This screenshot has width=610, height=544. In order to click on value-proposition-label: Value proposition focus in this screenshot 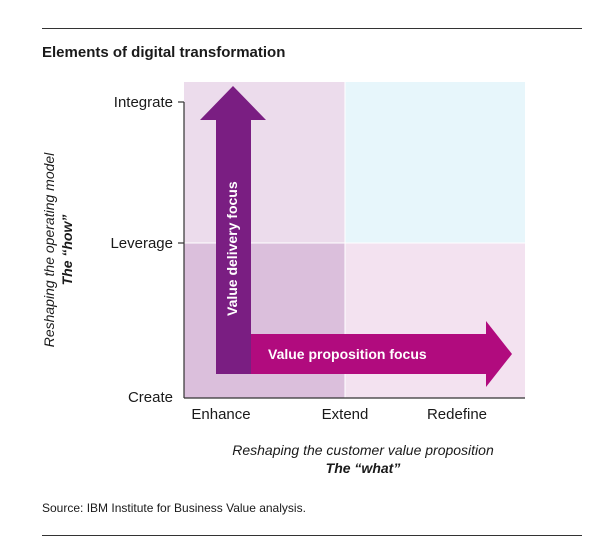, I will do `click(347, 354)`.